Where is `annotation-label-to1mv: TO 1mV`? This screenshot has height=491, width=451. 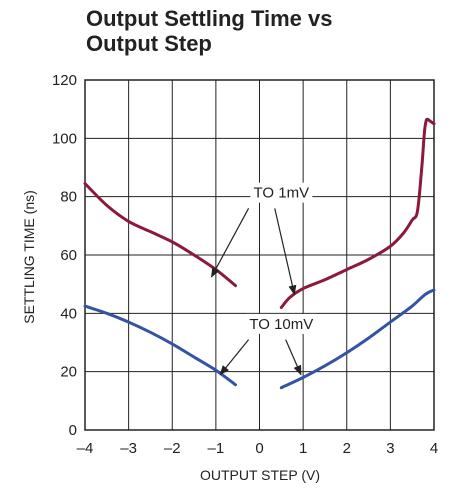
annotation-label-to1mv: TO 1mV is located at coordinates (282, 193).